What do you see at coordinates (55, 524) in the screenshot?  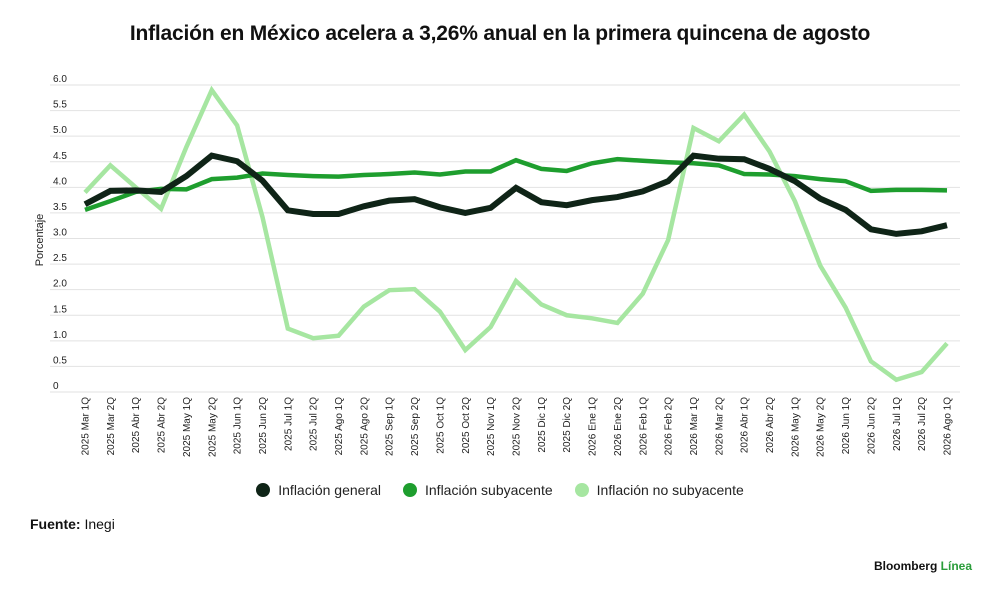 I see `source-label: Fuente:` at bounding box center [55, 524].